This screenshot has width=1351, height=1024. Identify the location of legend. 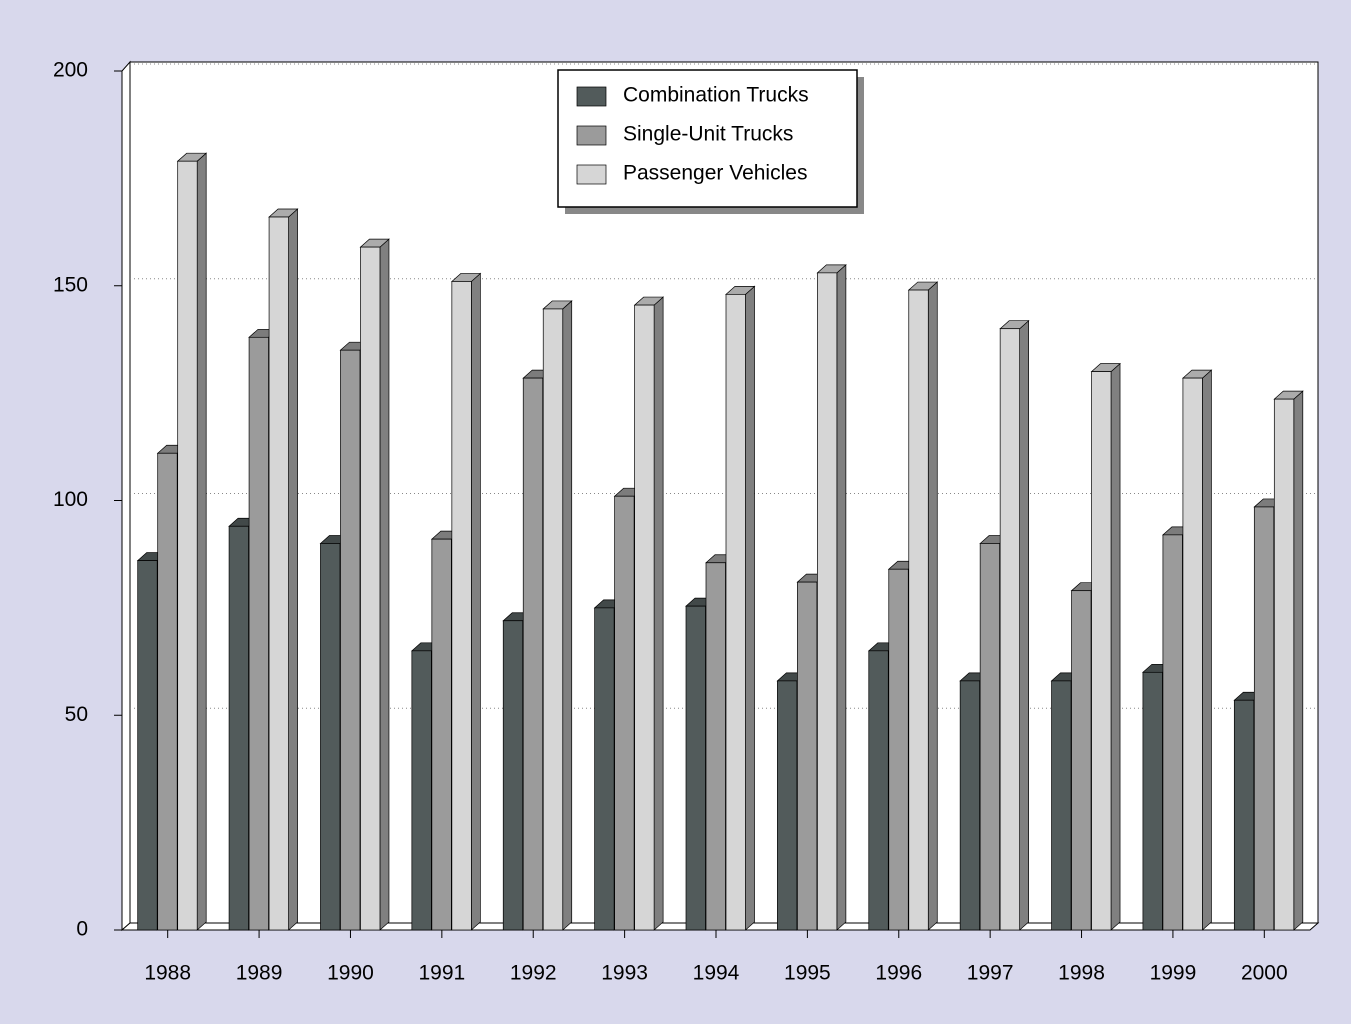
(707, 138).